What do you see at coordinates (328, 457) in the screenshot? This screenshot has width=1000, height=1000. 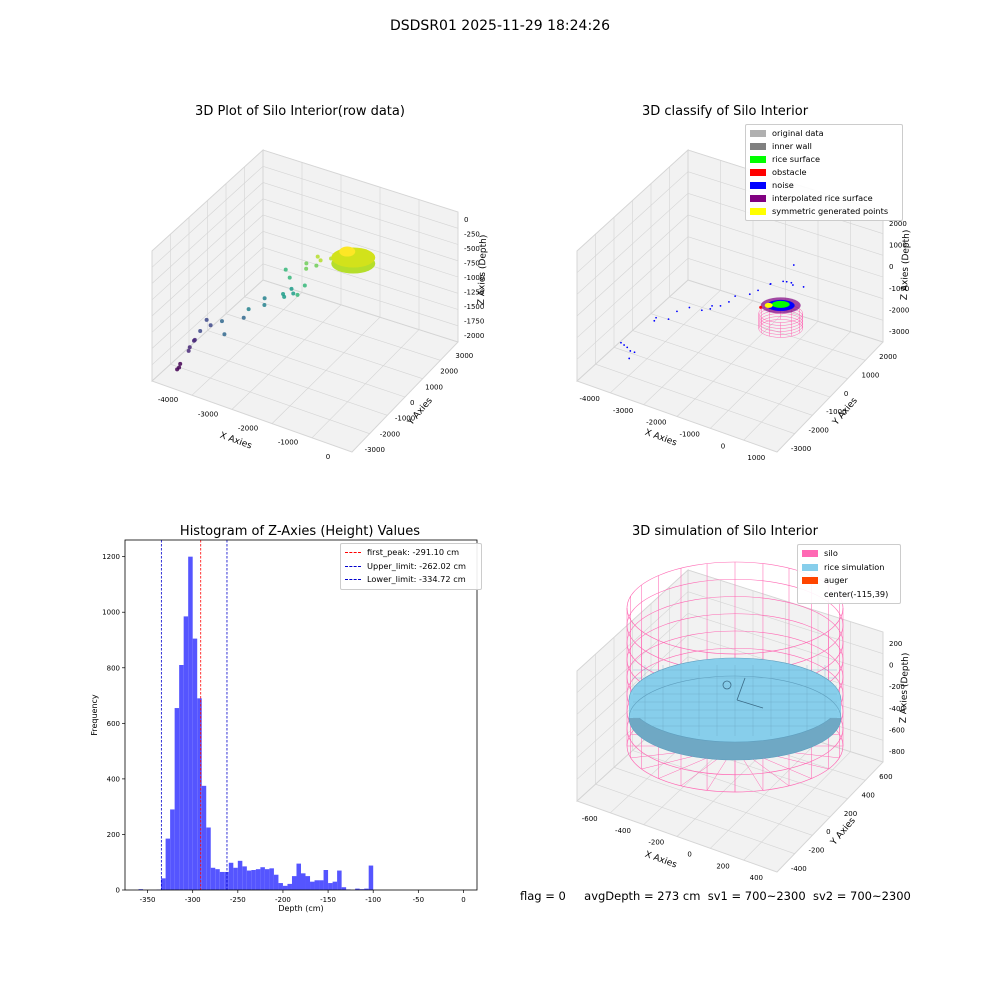 I see `p1-x-tick-label: 0` at bounding box center [328, 457].